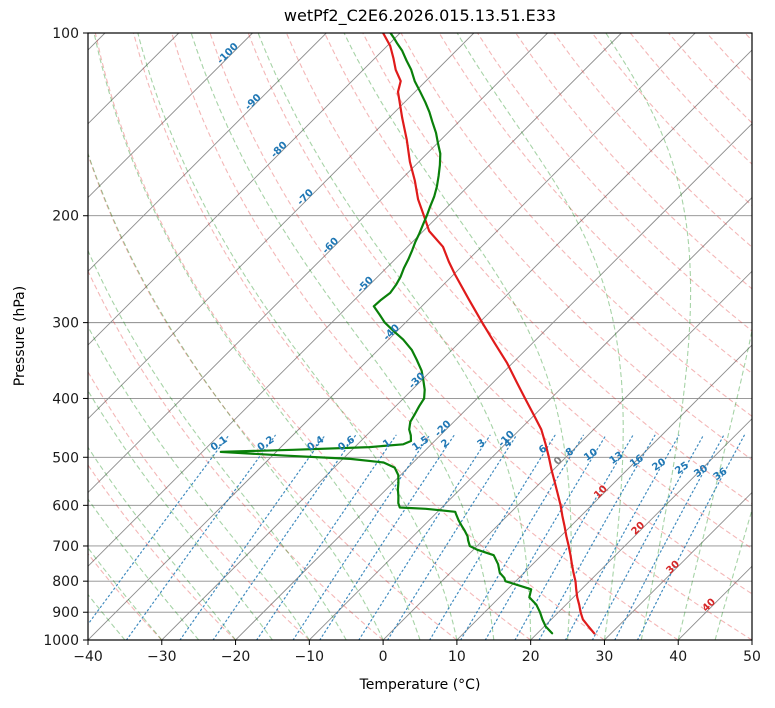 The height and width of the screenshot is (708, 775). I want to click on isotherm-label: 30, so click(674, 568).